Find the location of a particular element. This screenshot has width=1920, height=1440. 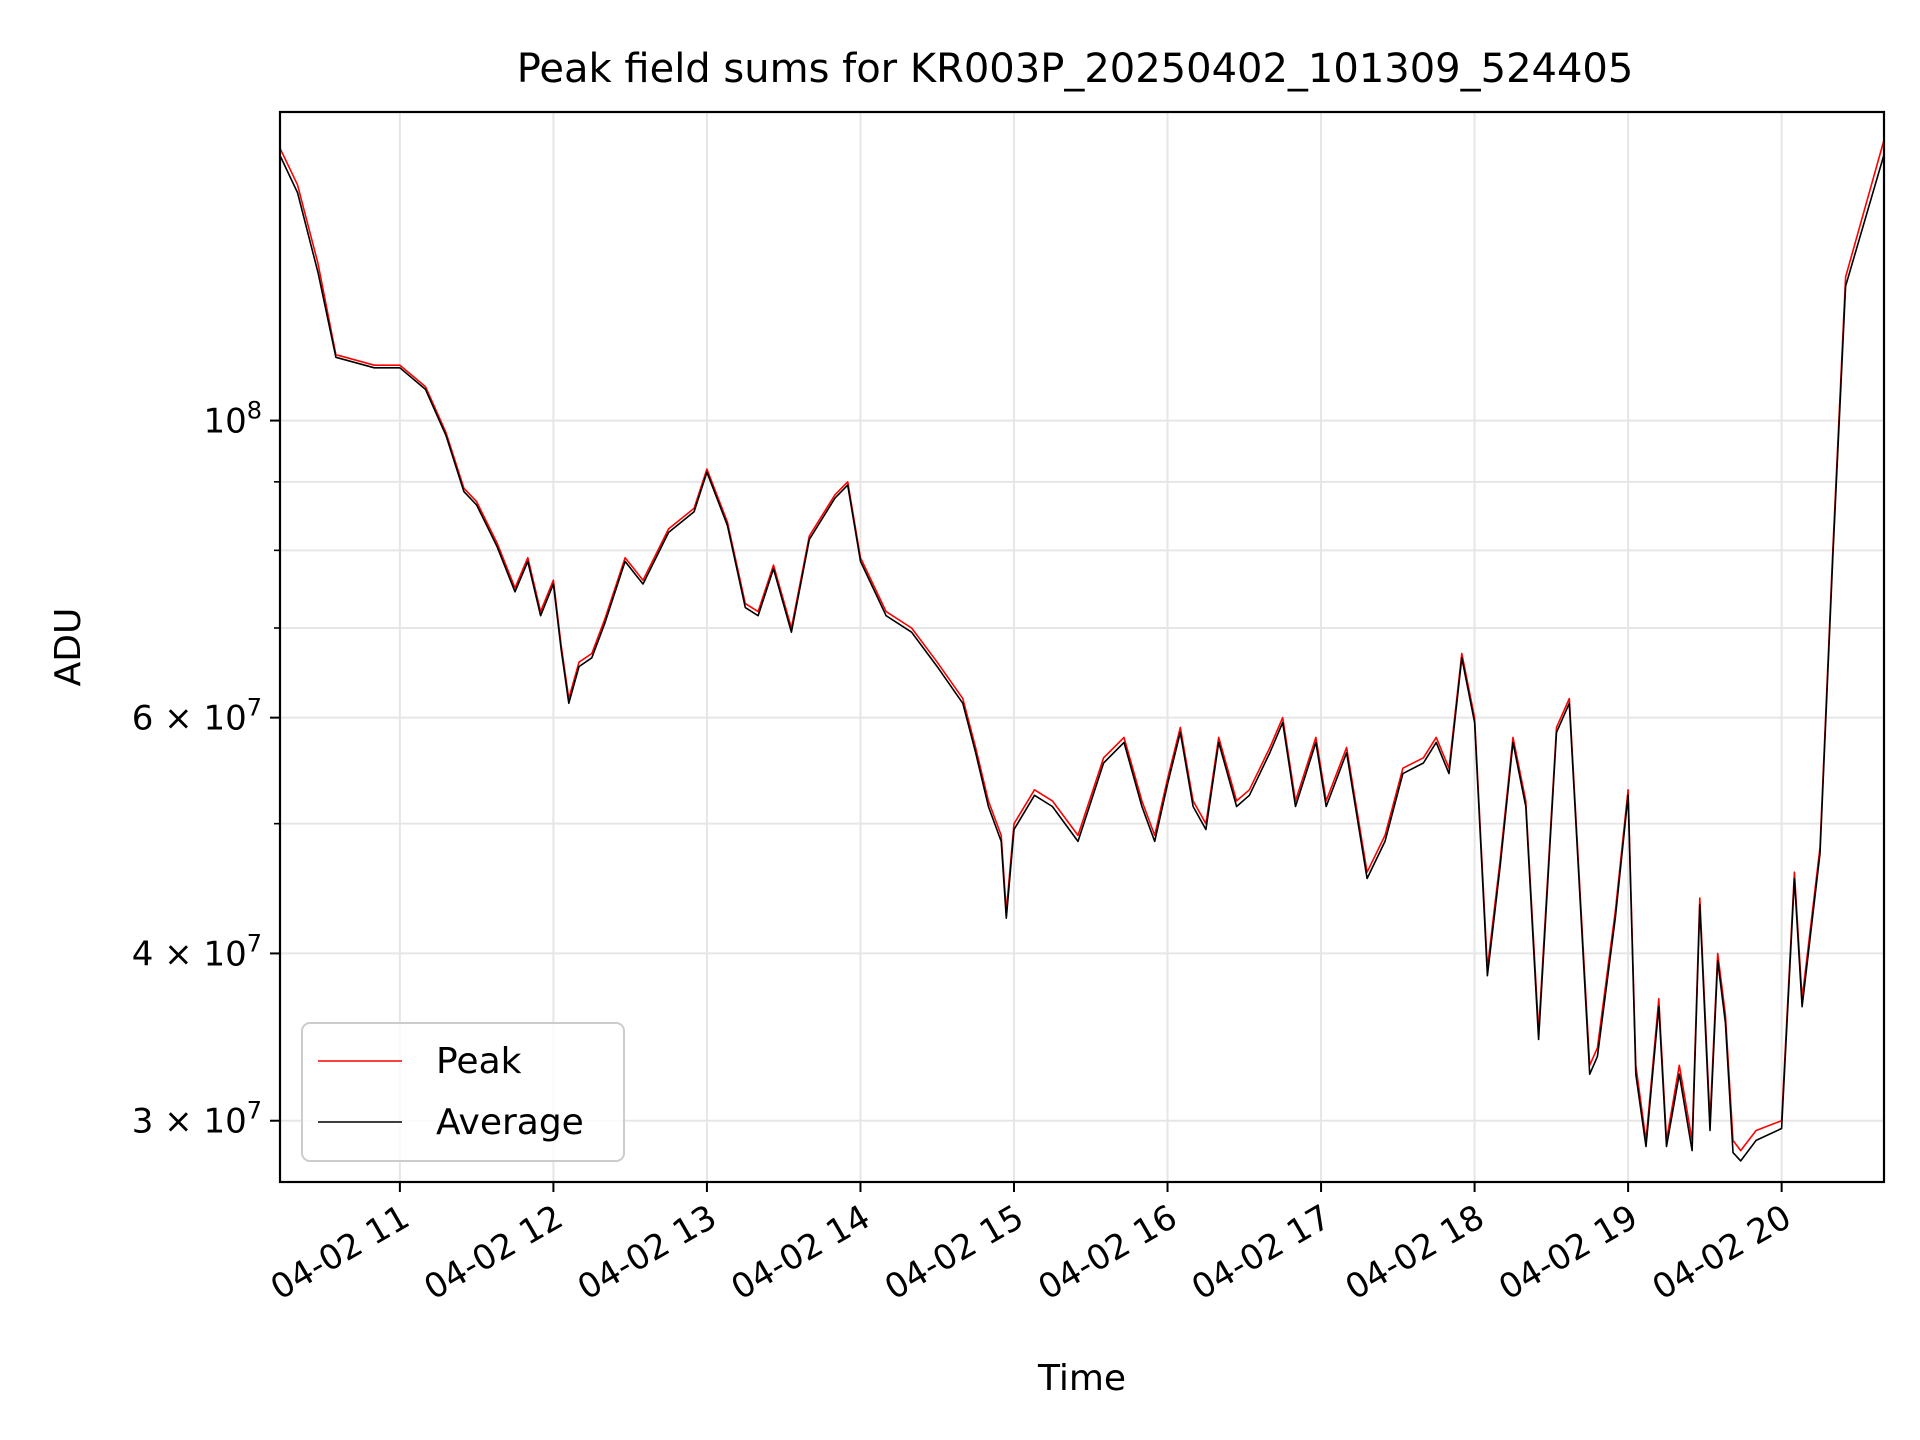

y-axis-ticks: 108 6 × 107 4 × 107 3 × 107 is located at coordinates (206, 769).